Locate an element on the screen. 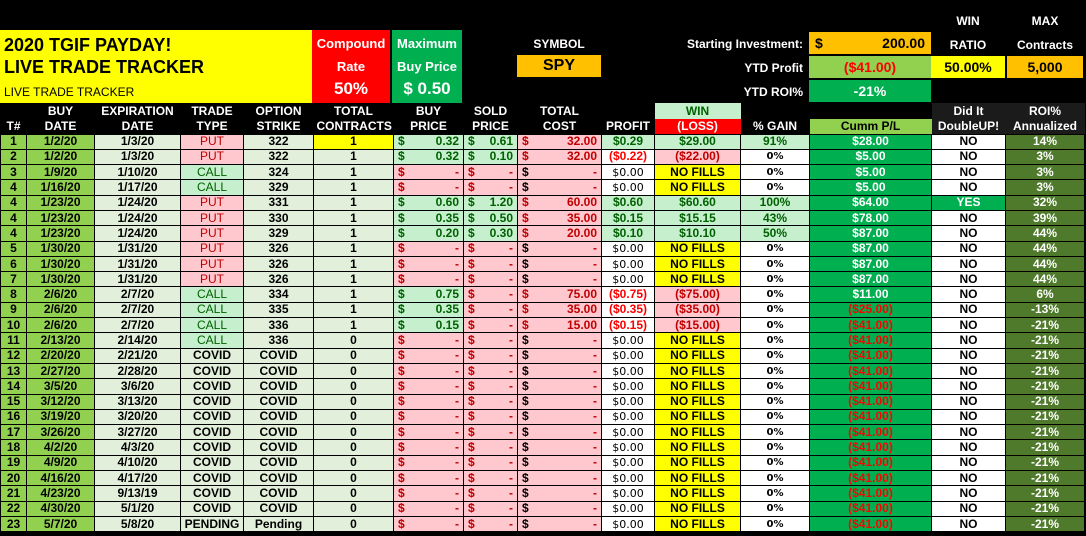 This screenshot has height=536, width=1086. max-buy-price-cell: Maximum Buy Price $ 0.50 is located at coordinates (427, 66).